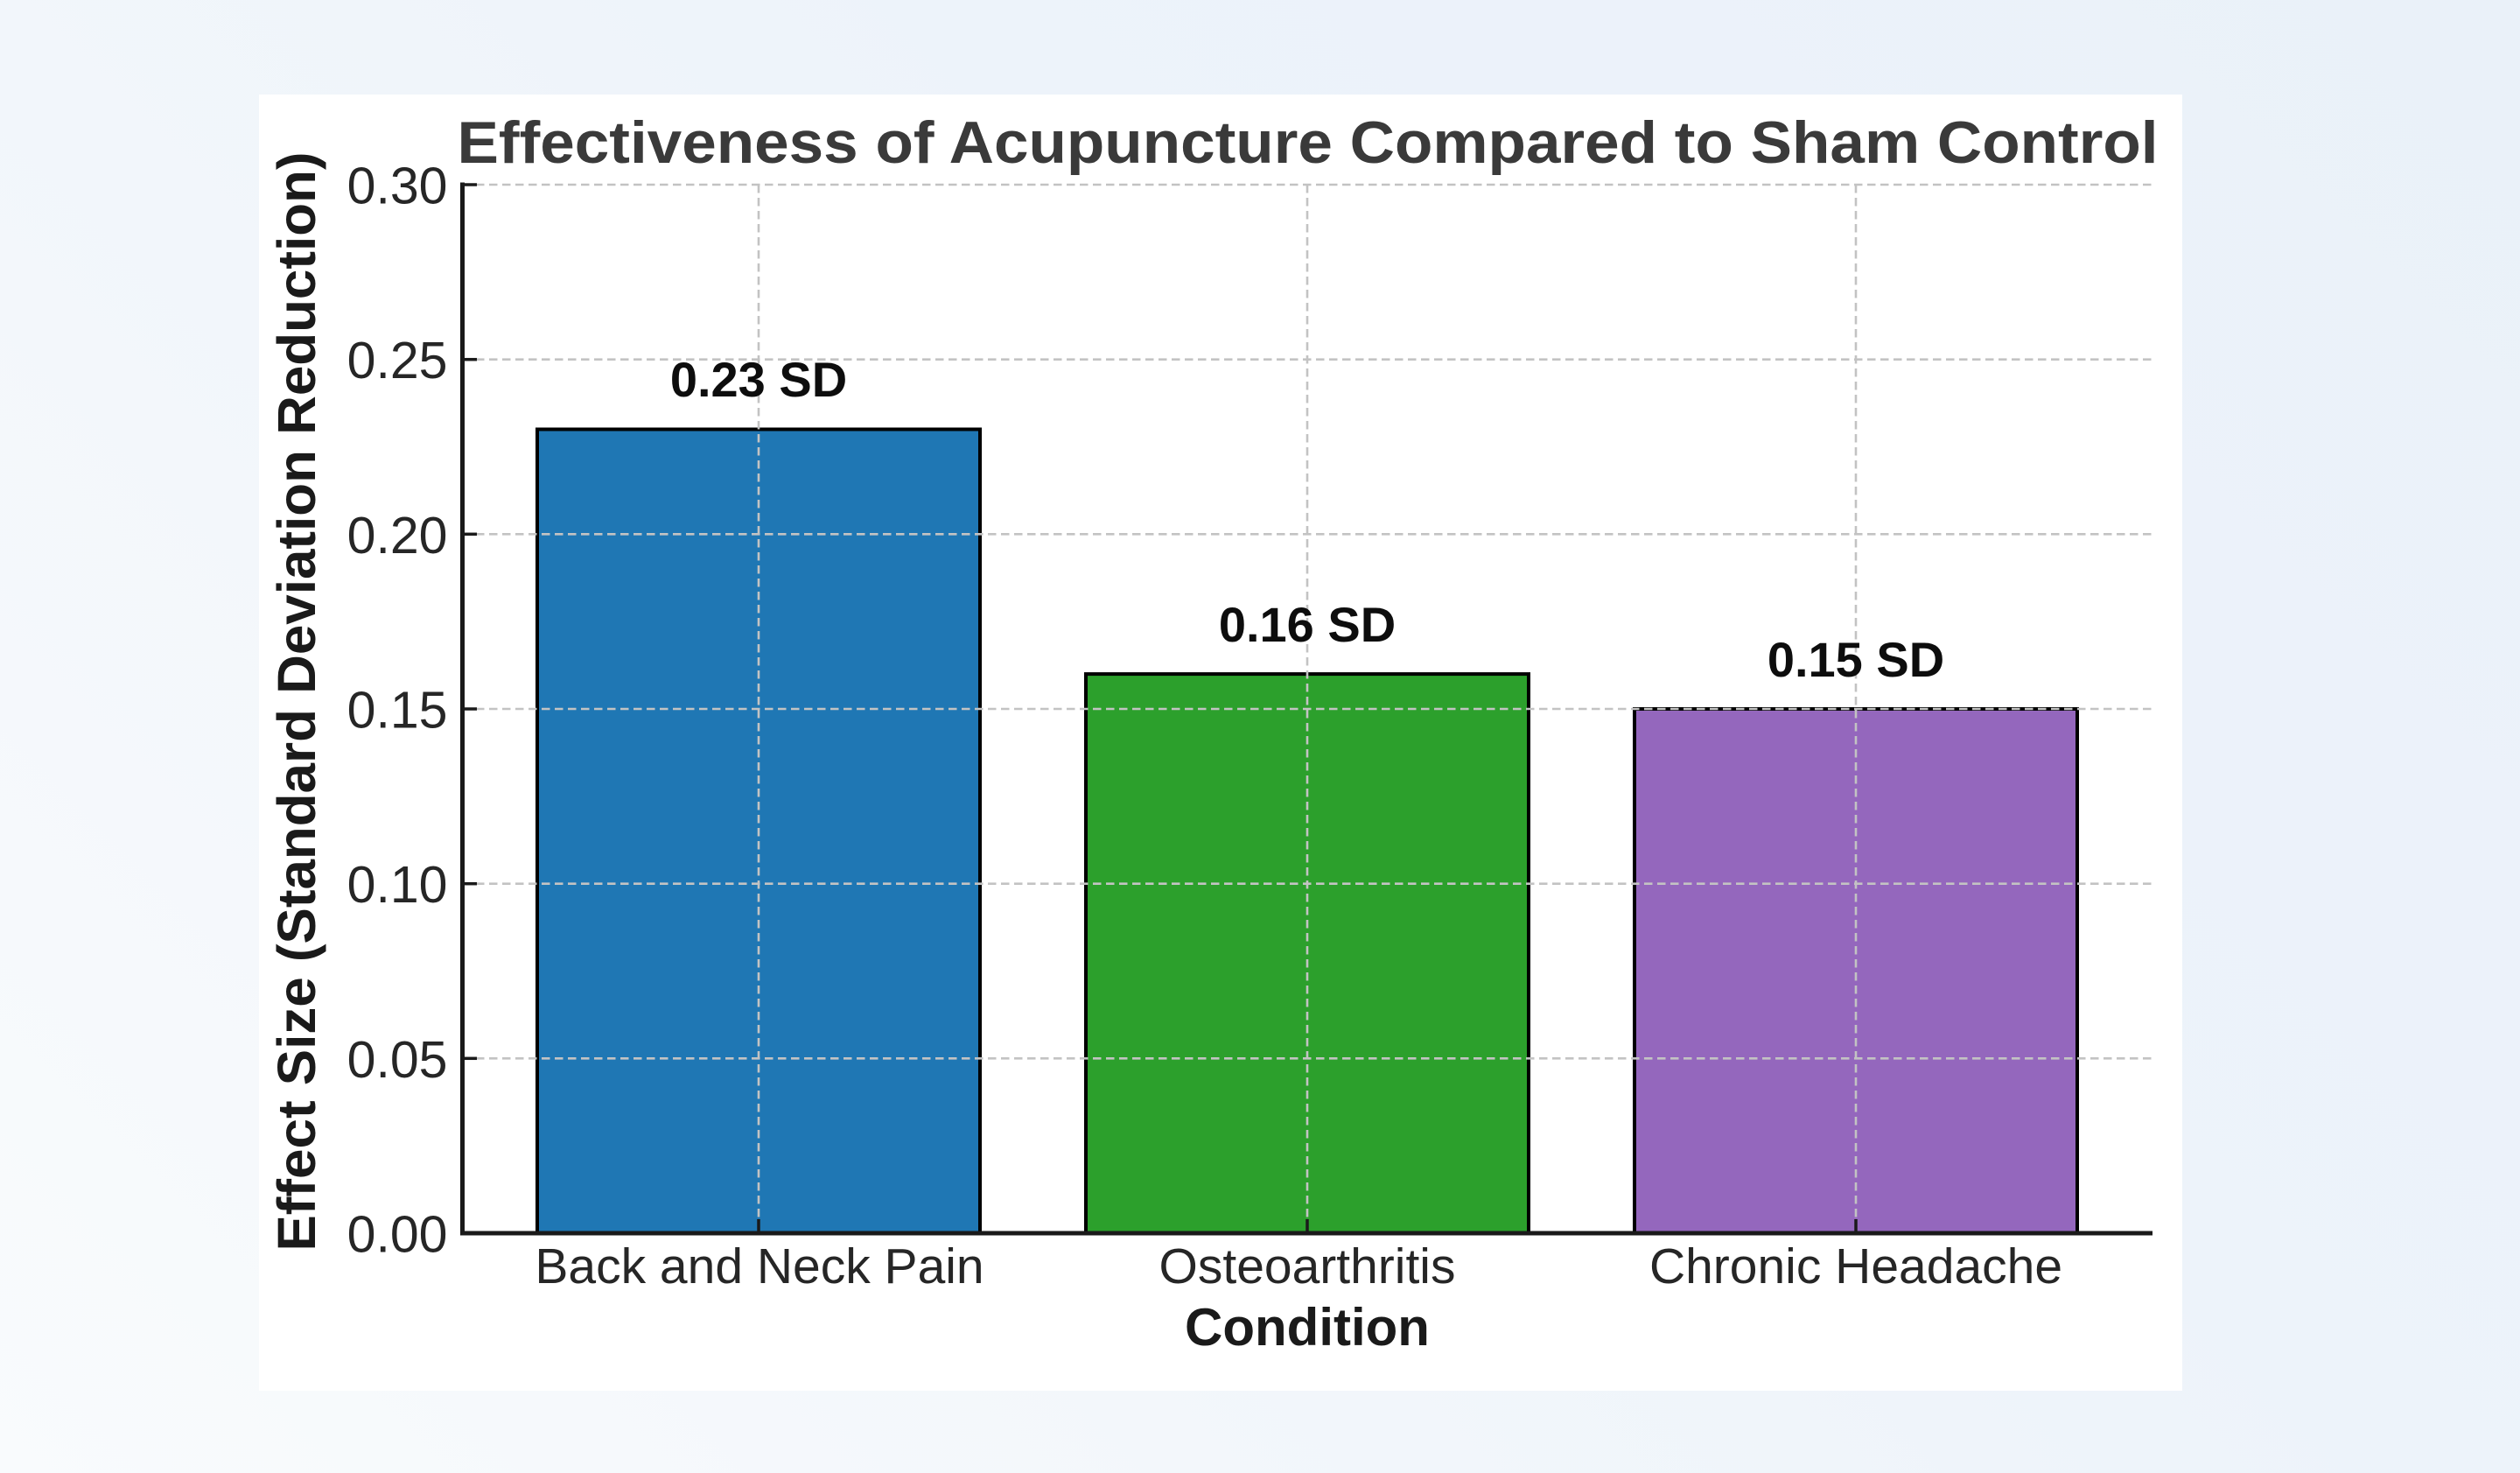  What do you see at coordinates (1307, 1327) in the screenshot?
I see `svg-text: Condition` at bounding box center [1307, 1327].